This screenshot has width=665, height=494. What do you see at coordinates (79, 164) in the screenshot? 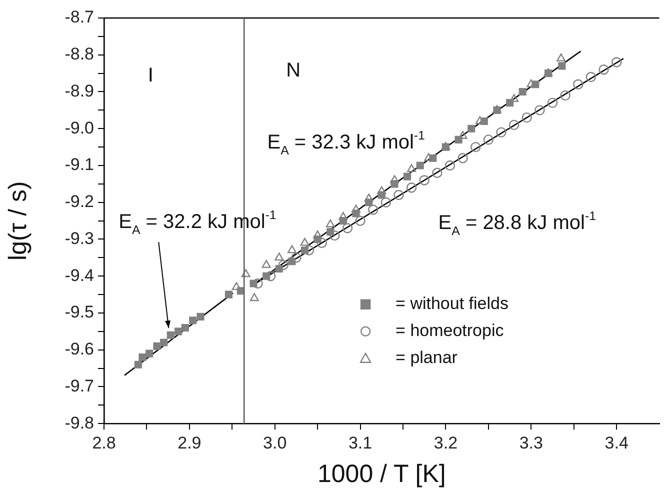
I see `y-tick-label: -9.1` at bounding box center [79, 164].